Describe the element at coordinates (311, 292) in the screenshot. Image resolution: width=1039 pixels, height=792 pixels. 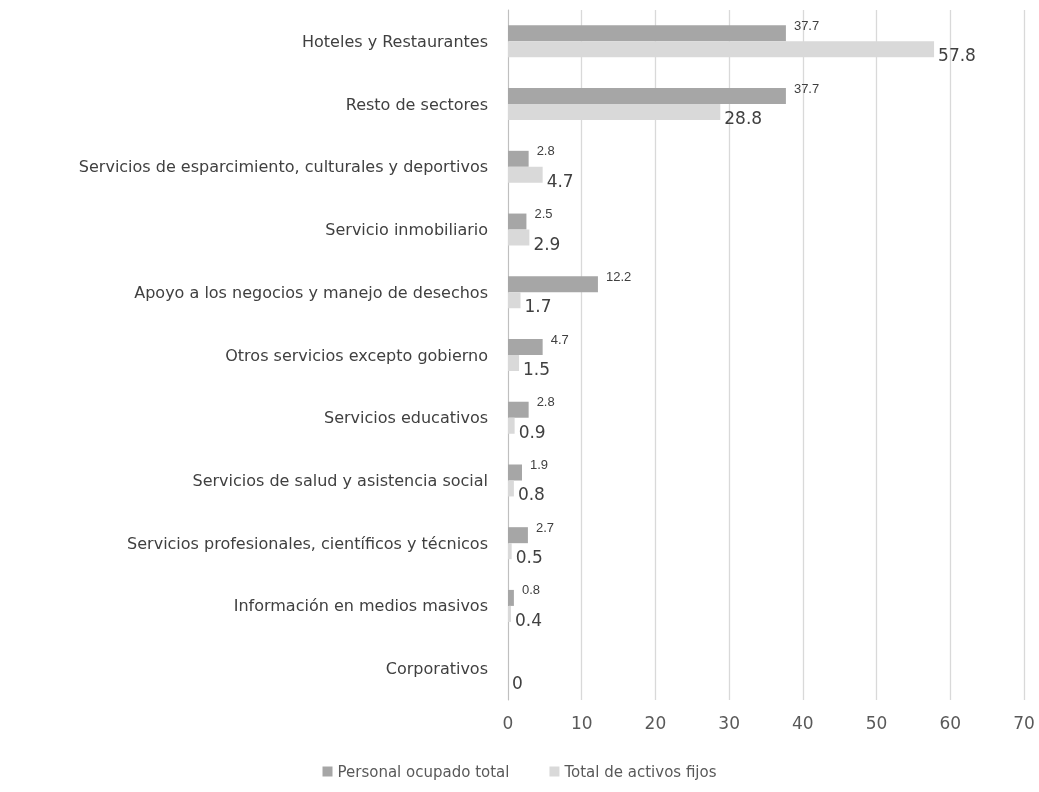
I see `y-tick-label: Apoyo a los negocios y manejo de desechos` at that location.